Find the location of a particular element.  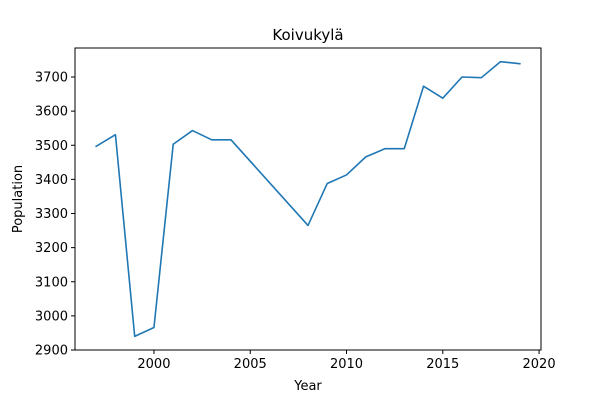

x-axis: 2000 2005 2010 2015 2020 is located at coordinates (346, 361).